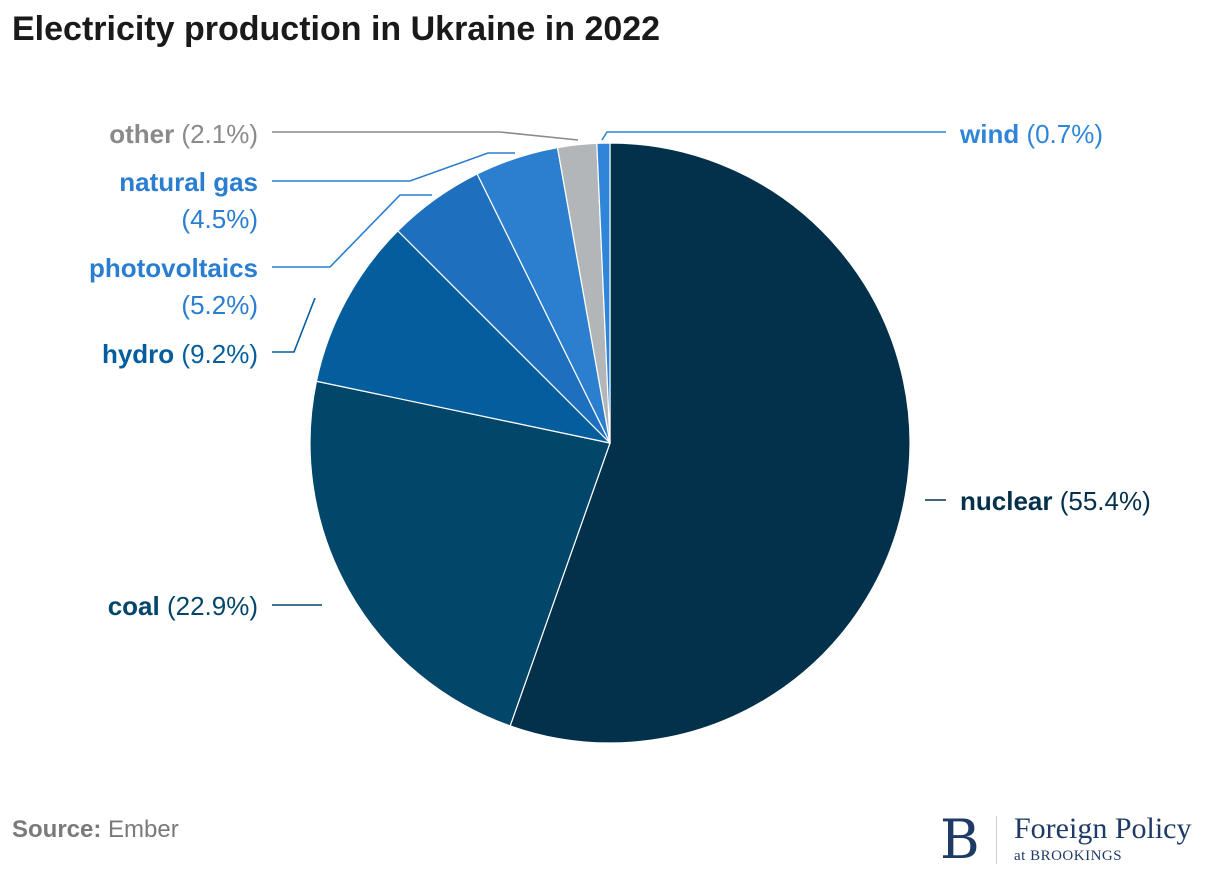 This screenshot has height=876, width=1220. I want to click on logo-subtitle: at BROOKINGS, so click(1068, 856).